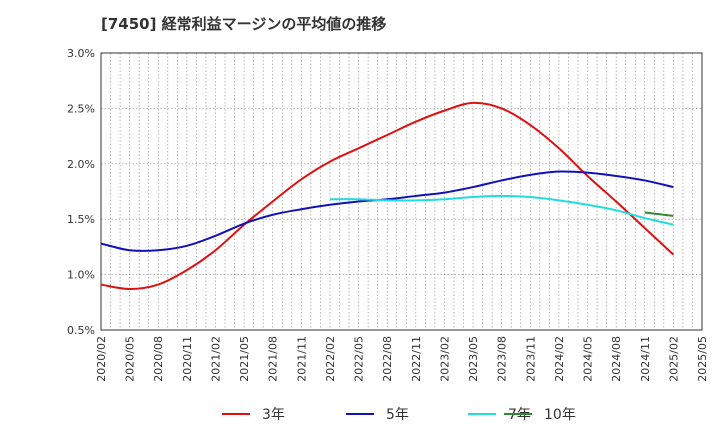 The height and width of the screenshot is (440, 720). I want to click on y-tick-label: 0.5%, so click(81, 330).